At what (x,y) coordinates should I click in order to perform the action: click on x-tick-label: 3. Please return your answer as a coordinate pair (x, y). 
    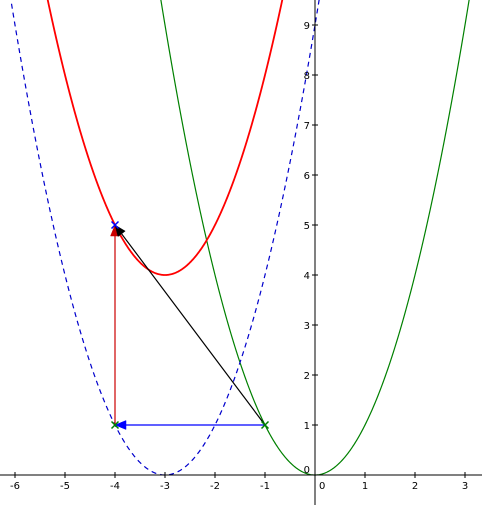
    Looking at the image, I should click on (465, 486).